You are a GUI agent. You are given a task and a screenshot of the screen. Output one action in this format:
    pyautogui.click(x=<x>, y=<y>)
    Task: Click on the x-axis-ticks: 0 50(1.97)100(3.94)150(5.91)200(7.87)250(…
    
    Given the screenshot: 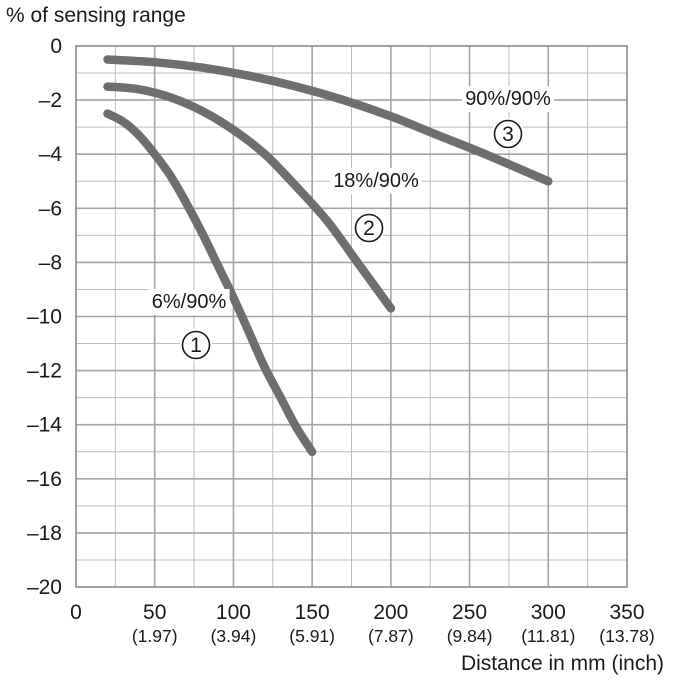 What is the action you would take?
    pyautogui.click(x=362, y=623)
    